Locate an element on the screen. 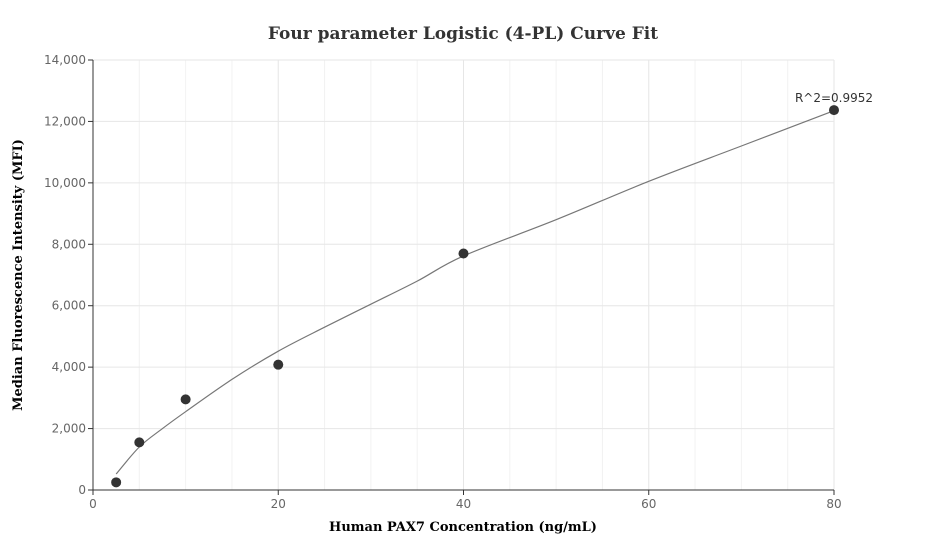 This screenshot has width=927, height=560. y-tick-label: 14,000 is located at coordinates (65, 60).